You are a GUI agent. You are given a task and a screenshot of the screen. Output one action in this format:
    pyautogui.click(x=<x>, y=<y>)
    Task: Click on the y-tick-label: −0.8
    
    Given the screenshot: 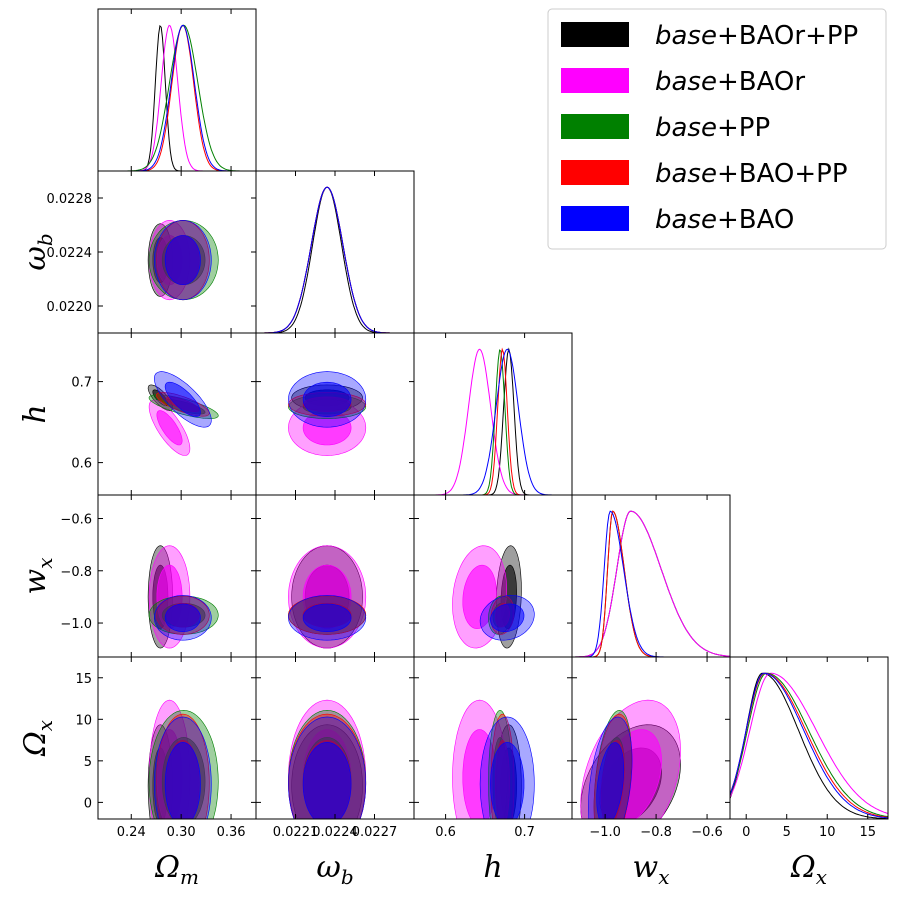 What is the action you would take?
    pyautogui.click(x=76, y=572)
    